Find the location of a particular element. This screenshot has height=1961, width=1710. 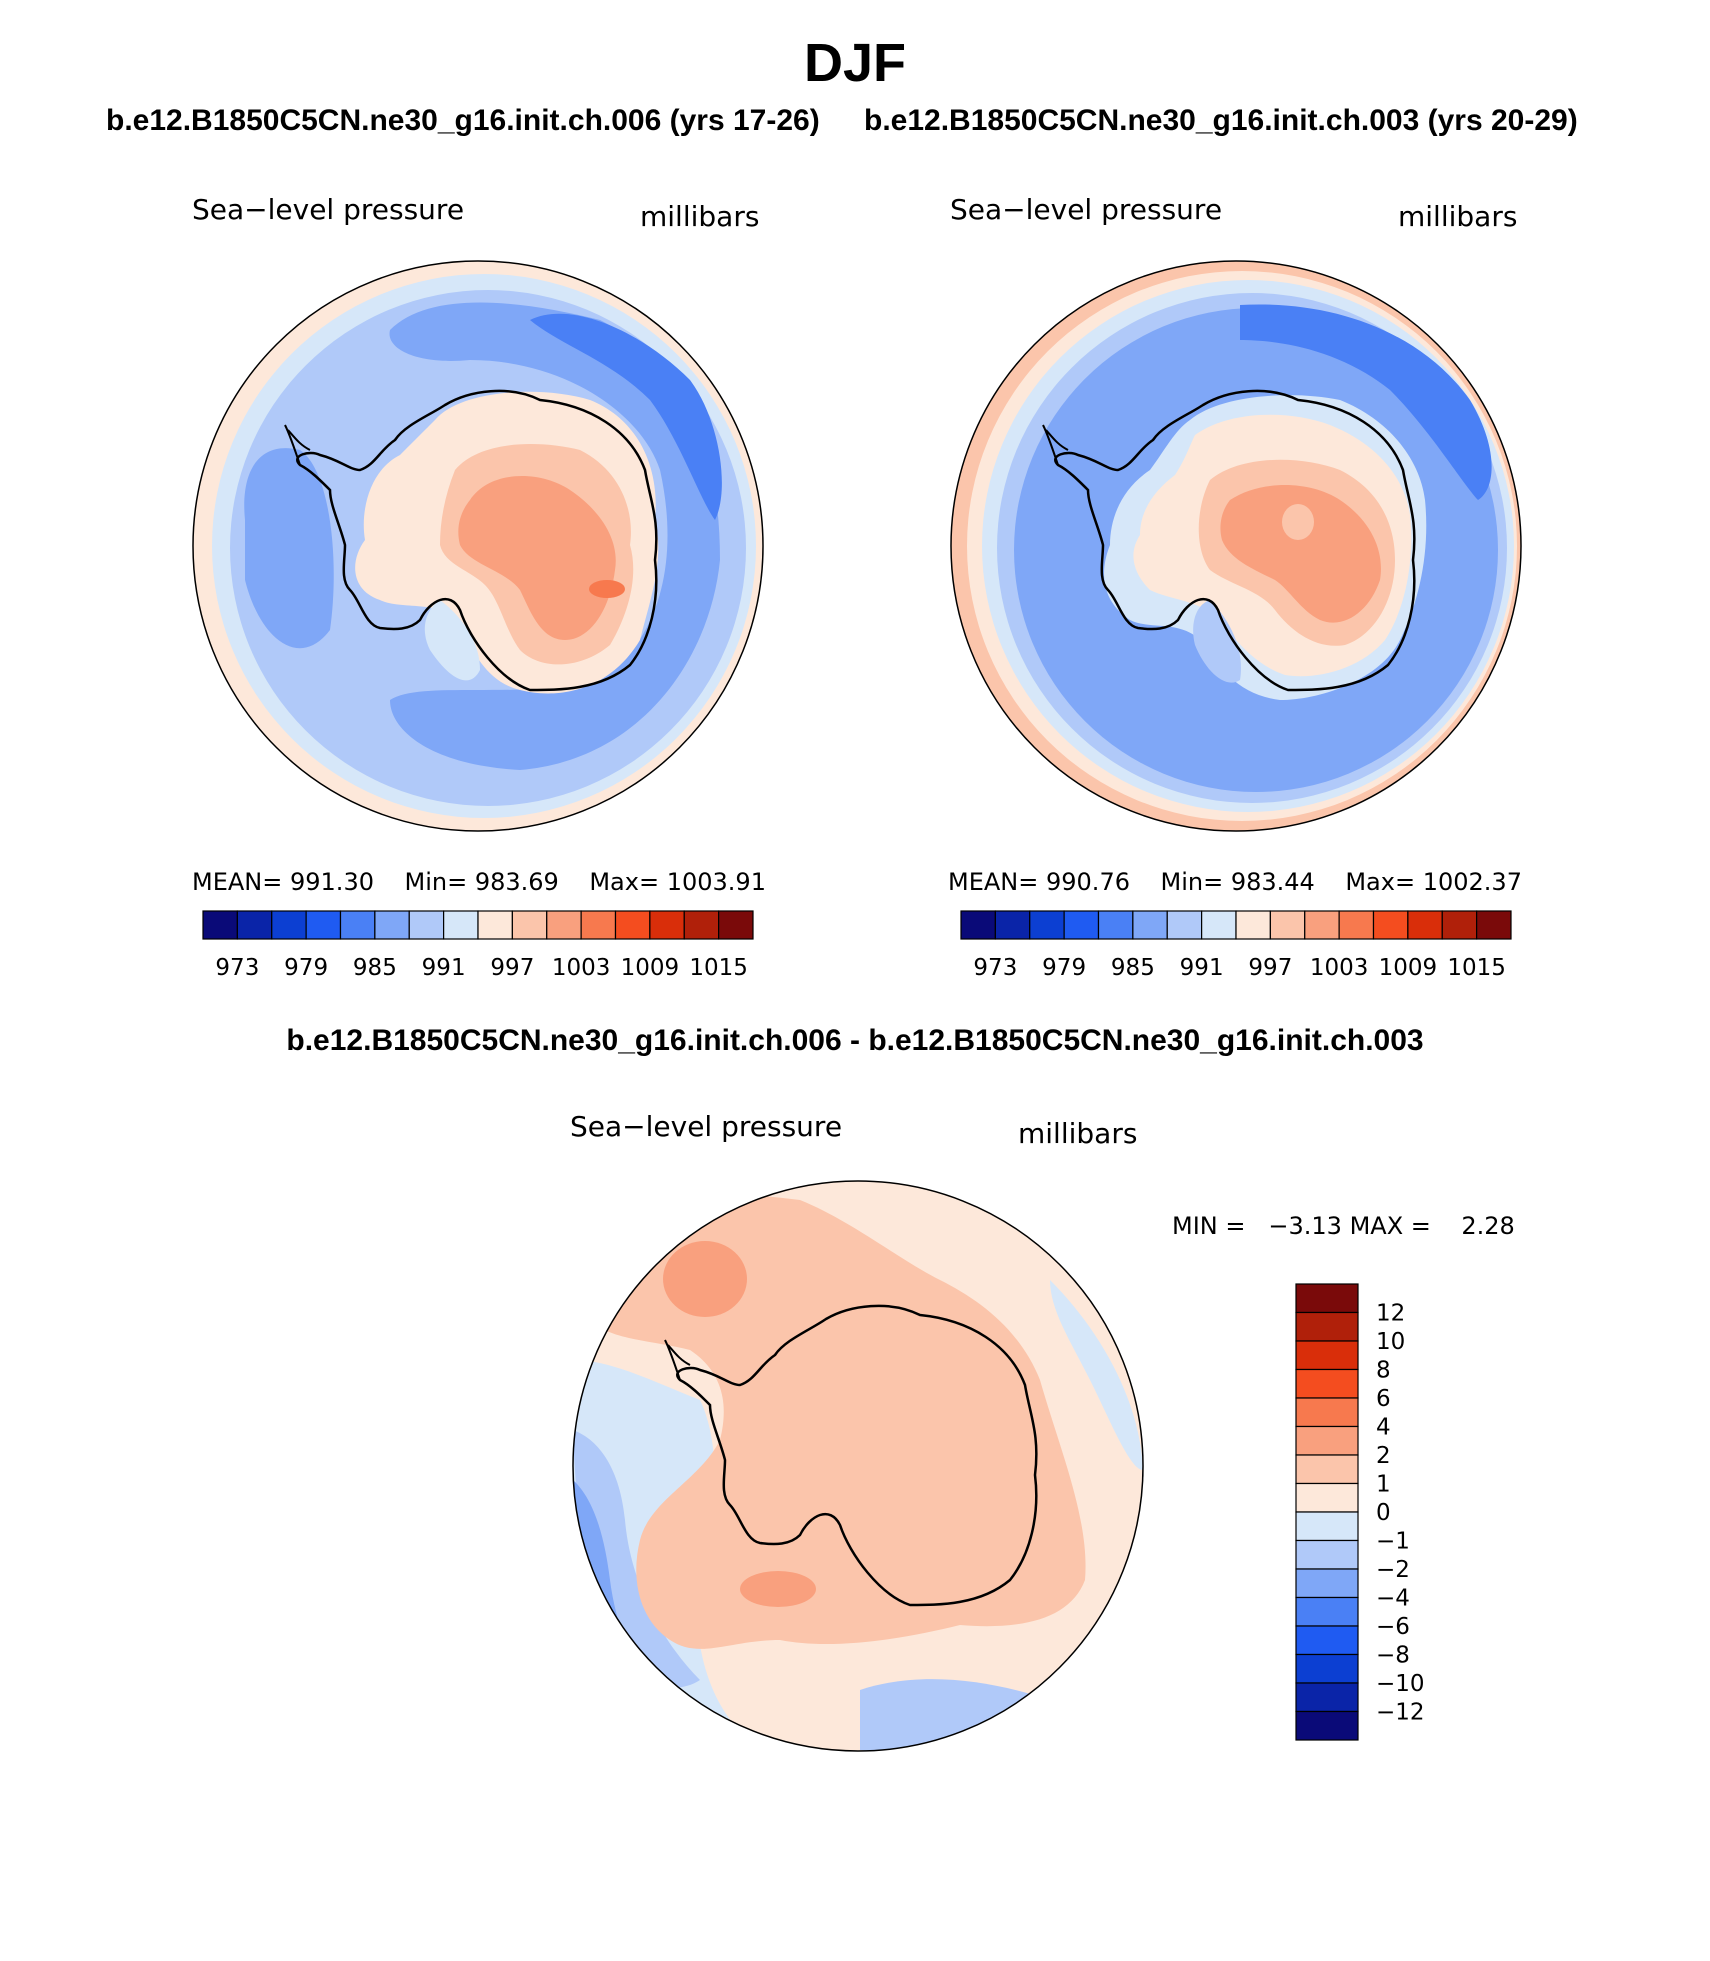

difference-colorbar-tick-label: −1 is located at coordinates (1393, 1542).